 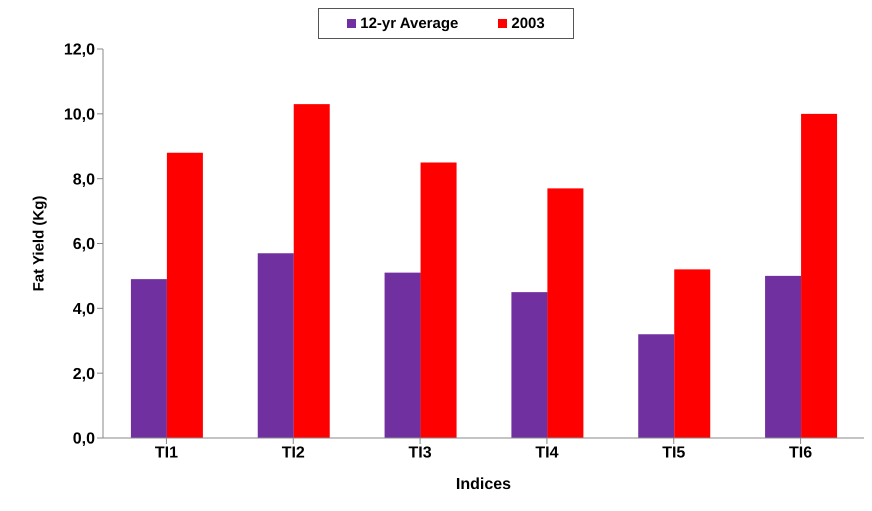 What do you see at coordinates (84, 179) in the screenshot?
I see `y-tick-label: 8,0` at bounding box center [84, 179].